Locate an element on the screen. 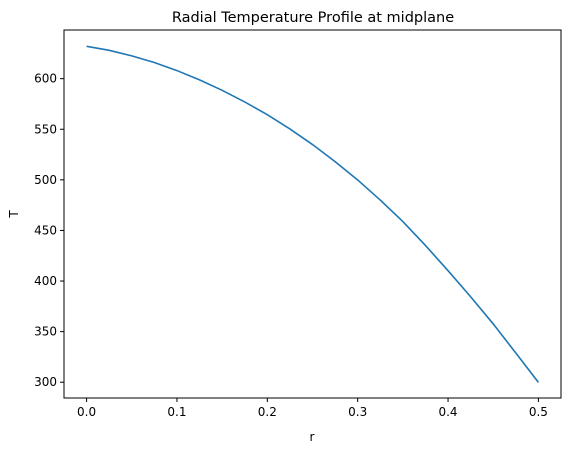 The height and width of the screenshot is (453, 571). y-axis: 300 350 400 450 500 550 600 is located at coordinates (49, 230).